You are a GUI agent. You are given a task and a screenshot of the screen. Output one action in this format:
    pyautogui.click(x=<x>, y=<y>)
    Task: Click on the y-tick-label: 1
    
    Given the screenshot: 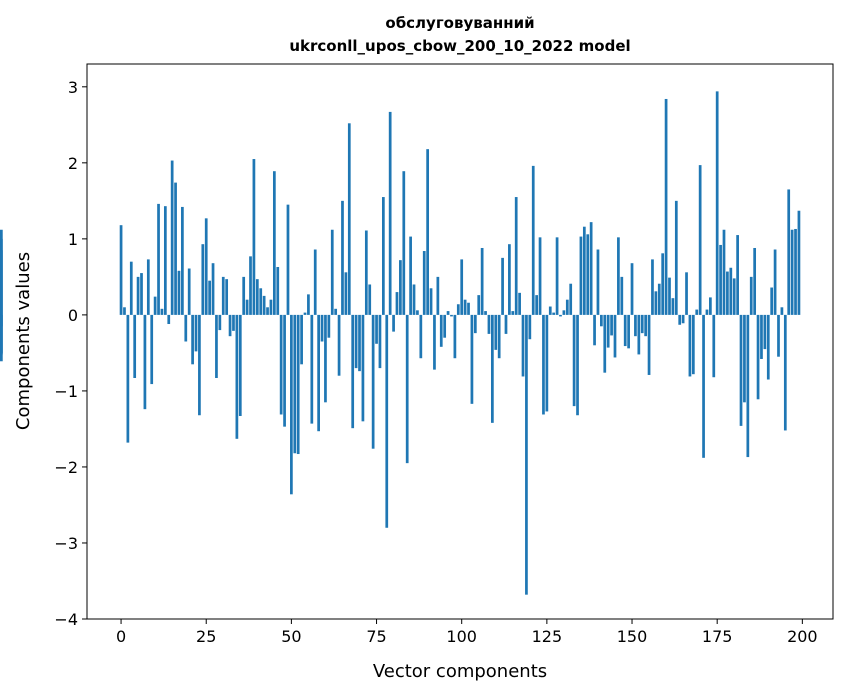 What is the action you would take?
    pyautogui.click(x=73, y=239)
    